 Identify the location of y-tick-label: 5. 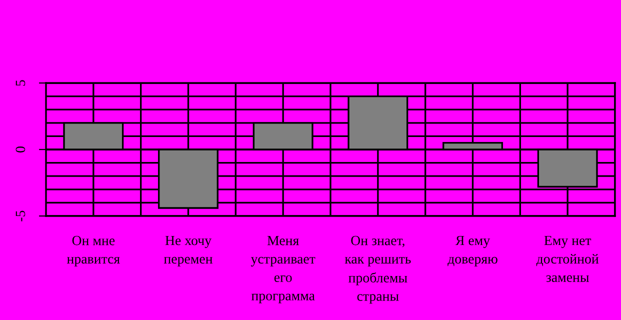
(21, 83).